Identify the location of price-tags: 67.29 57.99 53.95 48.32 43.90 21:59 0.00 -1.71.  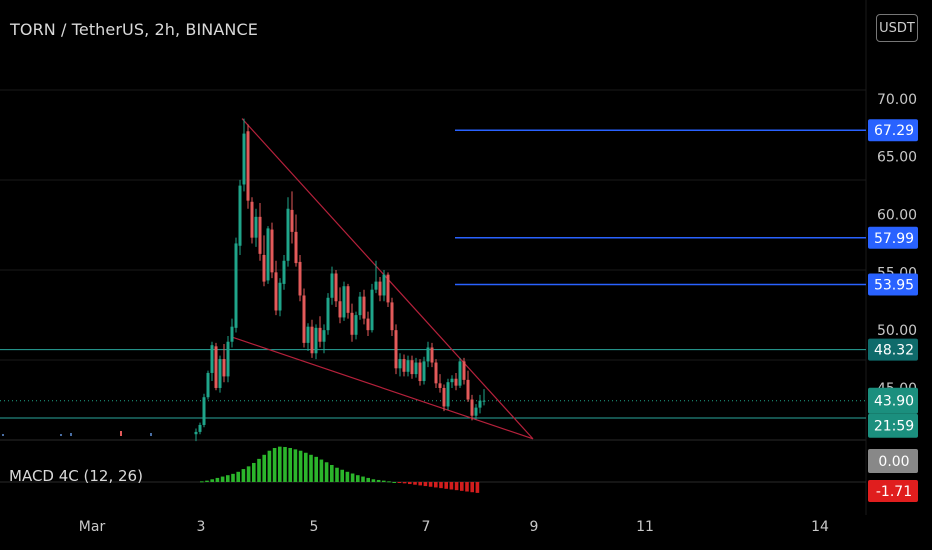
(893, 310).